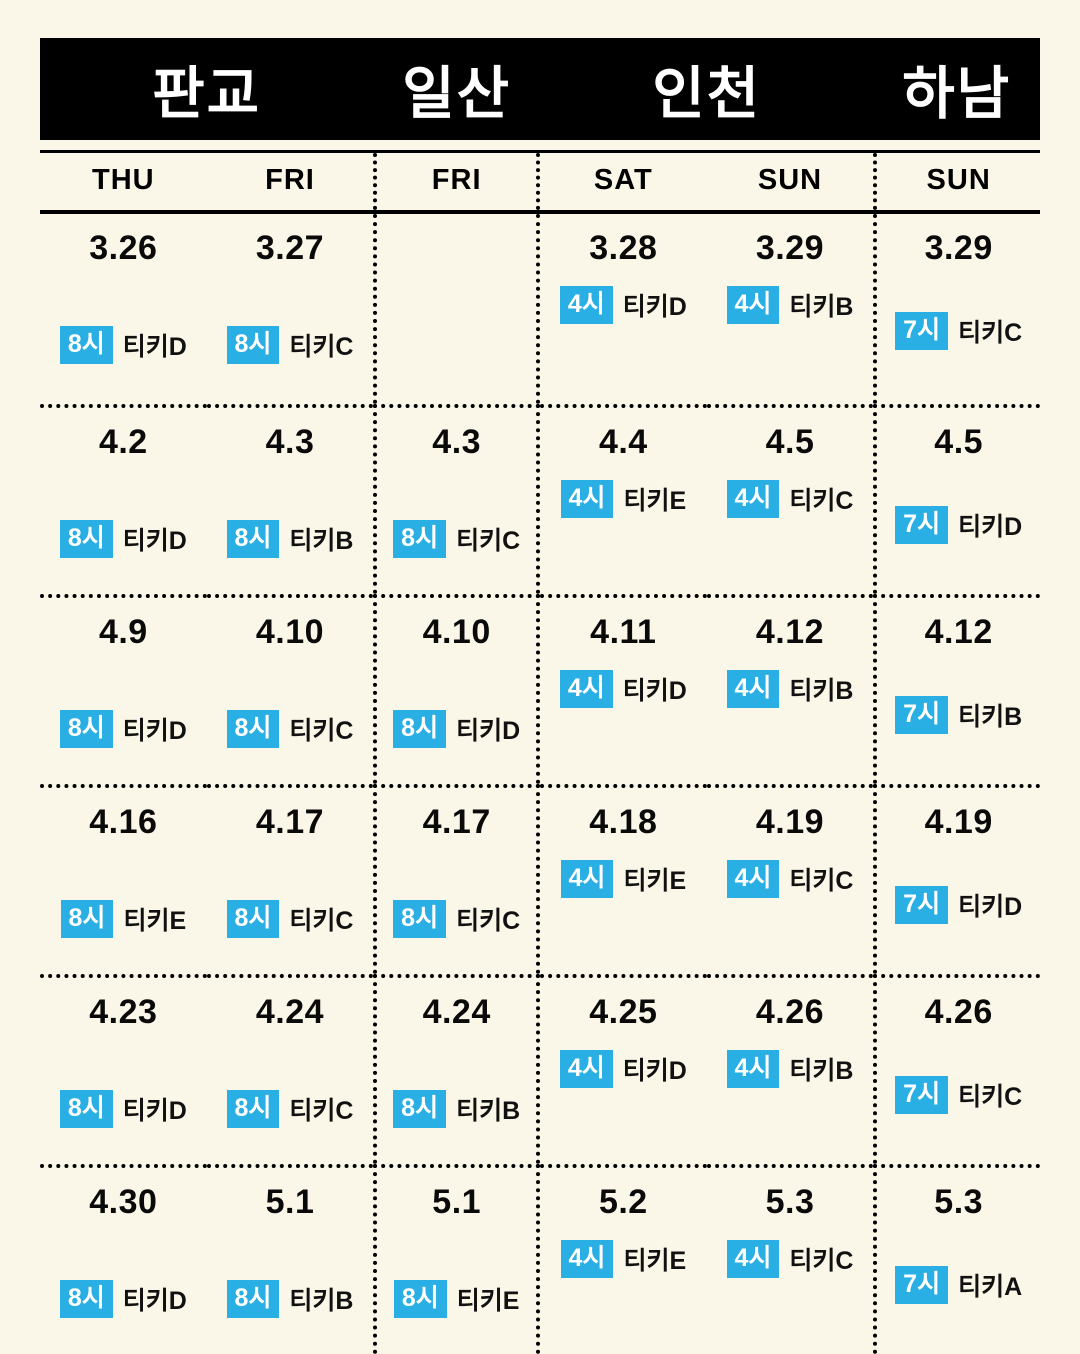  Describe the element at coordinates (790, 1259) in the screenshot. I see `schedule-cell: 5.3 4시 티키C` at that location.